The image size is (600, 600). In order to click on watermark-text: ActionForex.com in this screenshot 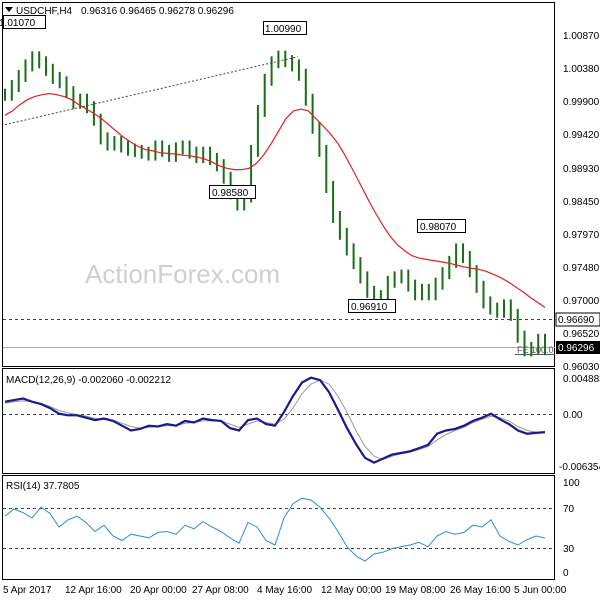, I will do `click(182, 274)`.